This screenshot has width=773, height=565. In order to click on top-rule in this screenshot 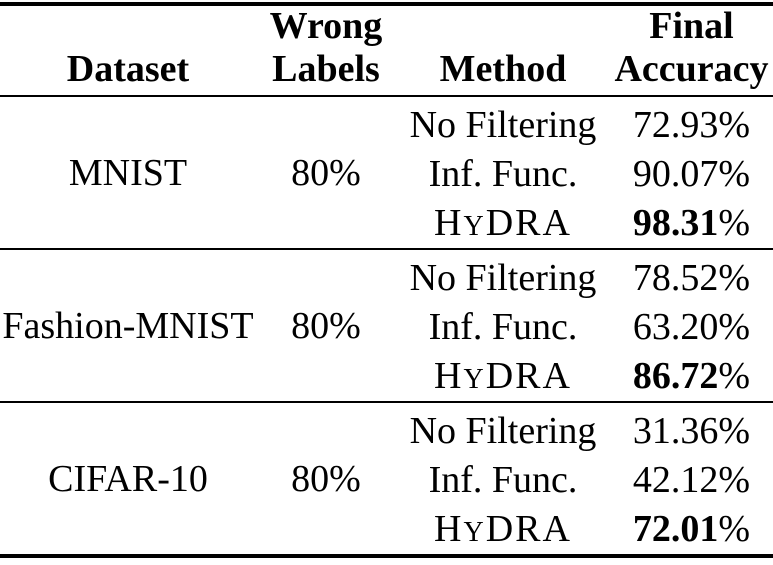, I will do `click(386, 4)`.